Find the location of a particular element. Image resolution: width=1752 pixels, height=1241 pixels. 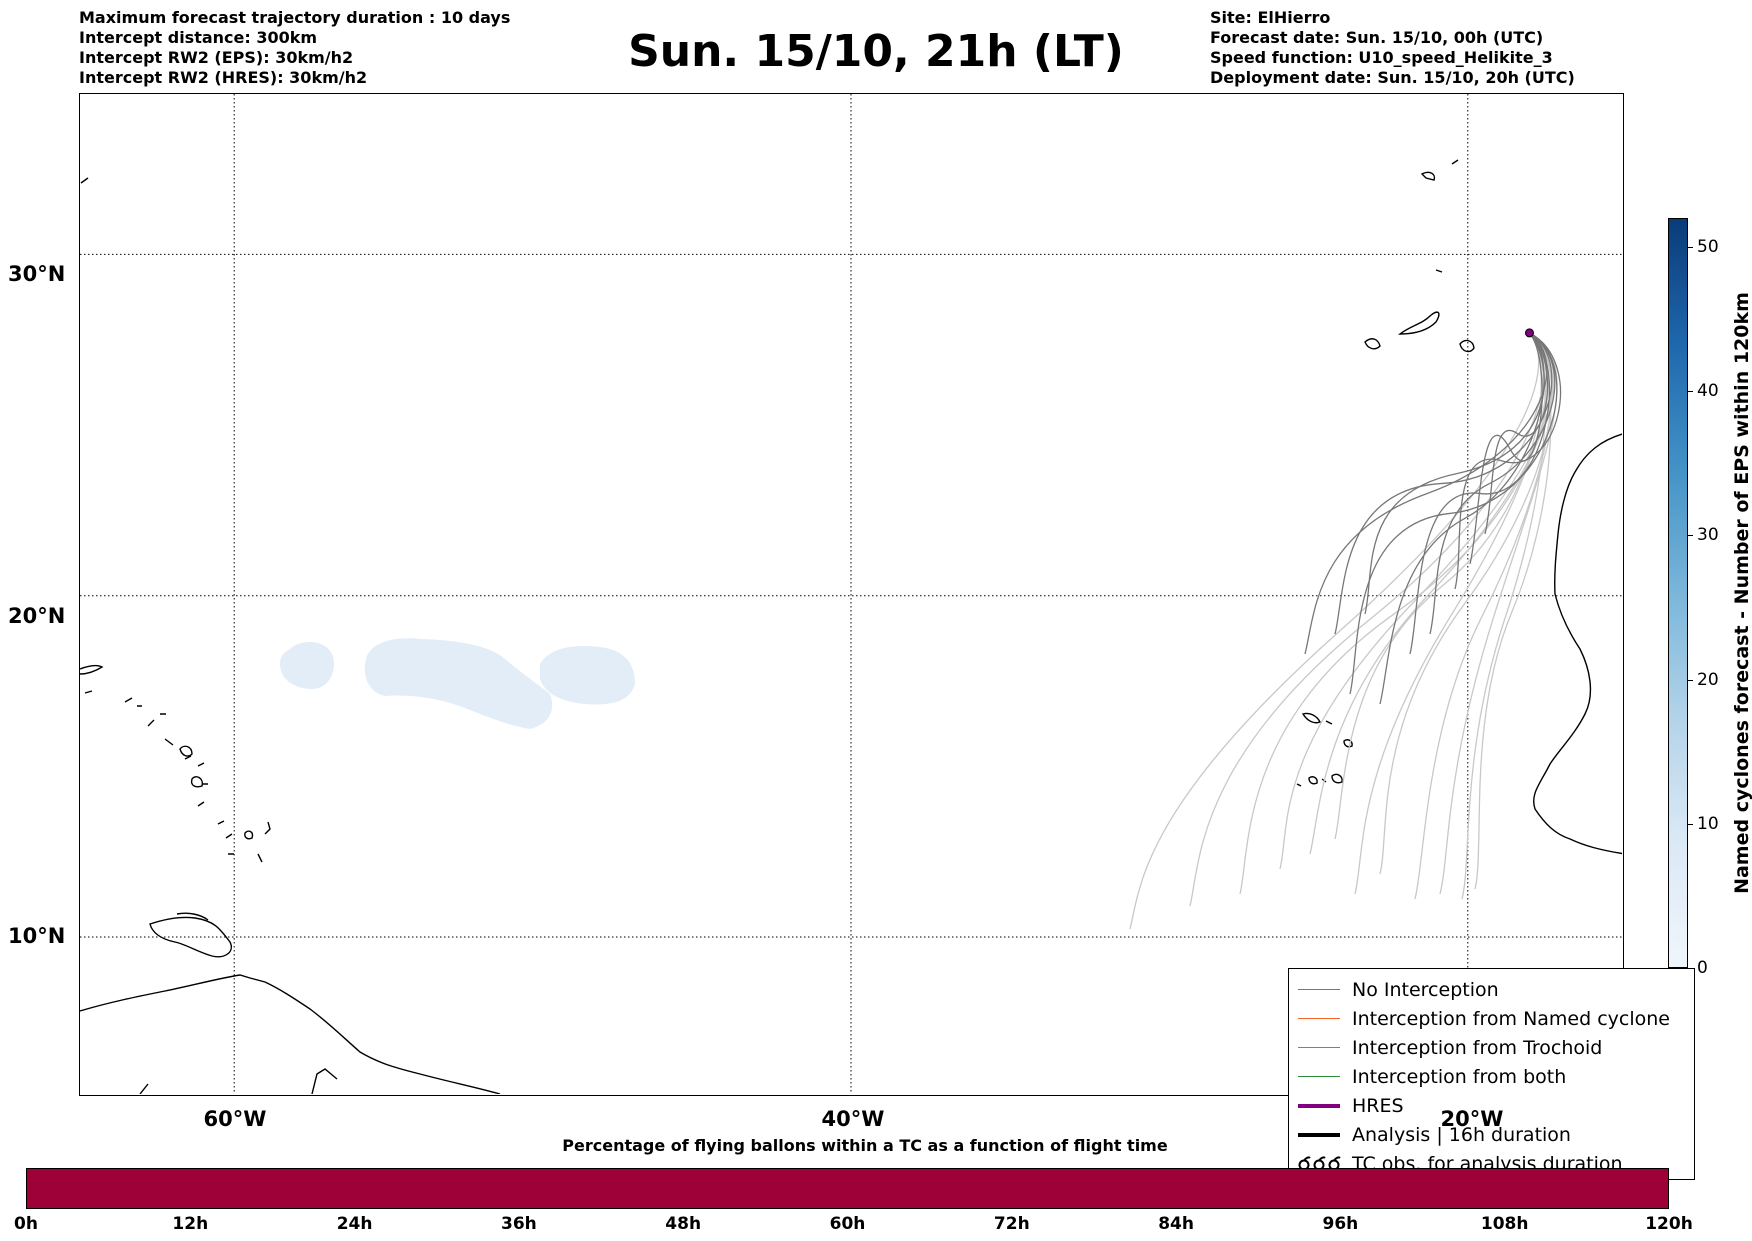

flight-time-tick-label: 0h is located at coordinates (26, 1224).